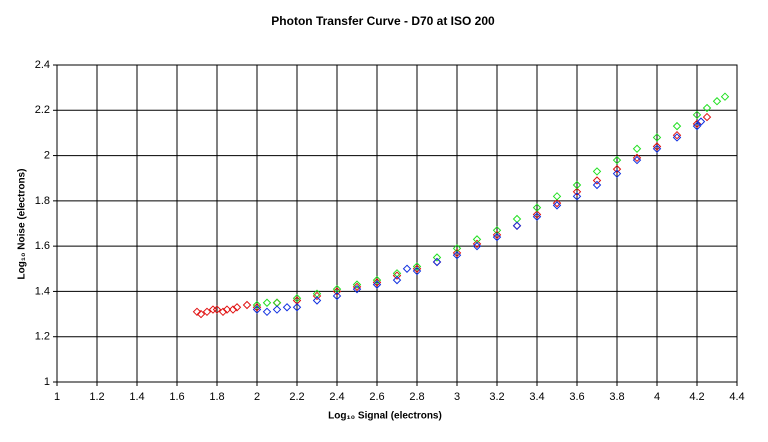 This screenshot has height=442, width=768. I want to click on x-tick-label: 3.6, so click(576, 397).